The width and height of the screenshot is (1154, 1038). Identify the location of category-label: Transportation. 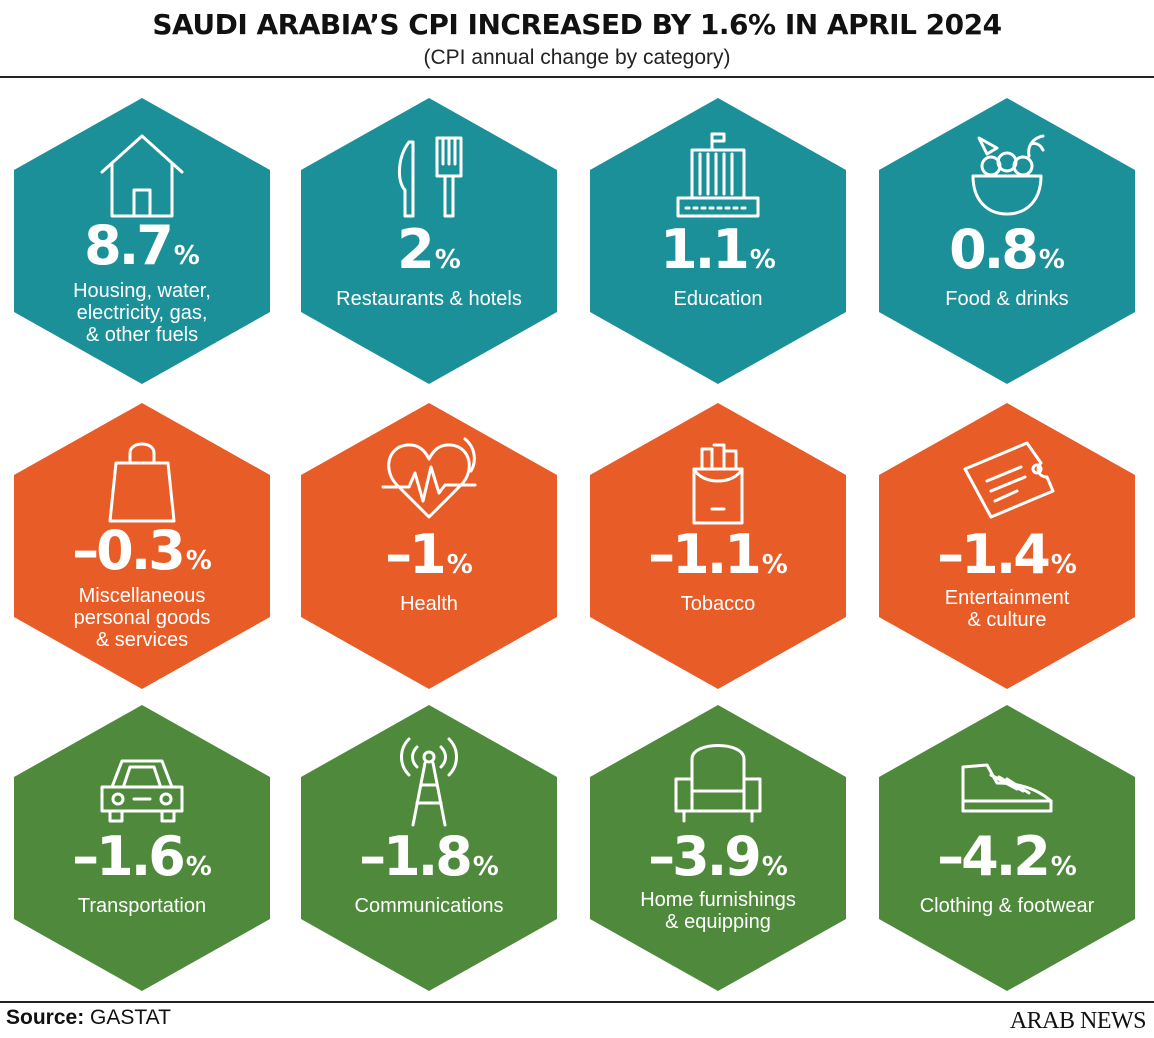
(142, 906).